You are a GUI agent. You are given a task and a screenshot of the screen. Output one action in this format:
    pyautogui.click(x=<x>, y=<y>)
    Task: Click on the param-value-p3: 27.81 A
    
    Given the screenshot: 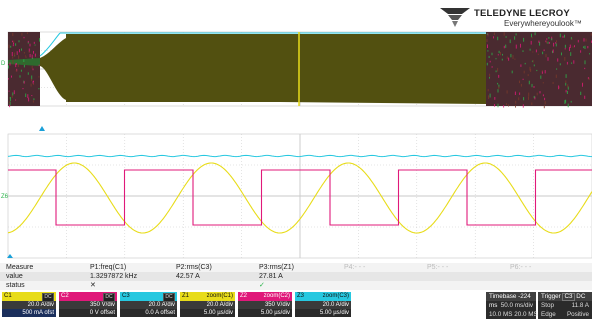 What is the action you would take?
    pyautogui.click(x=271, y=276)
    